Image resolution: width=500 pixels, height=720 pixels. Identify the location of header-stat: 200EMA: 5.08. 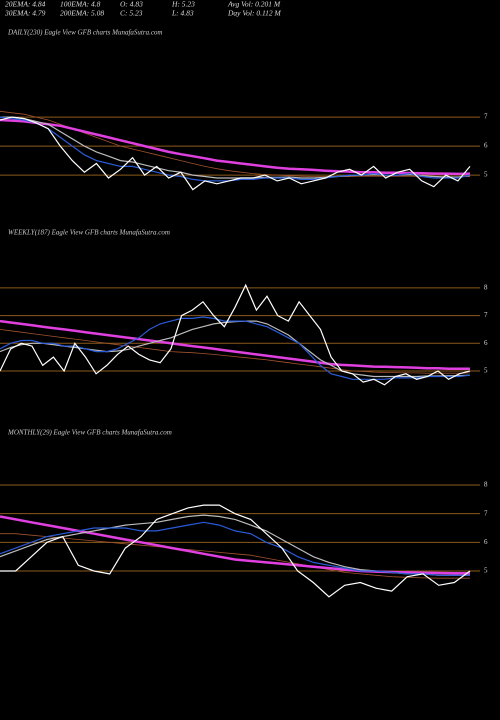
(82, 13).